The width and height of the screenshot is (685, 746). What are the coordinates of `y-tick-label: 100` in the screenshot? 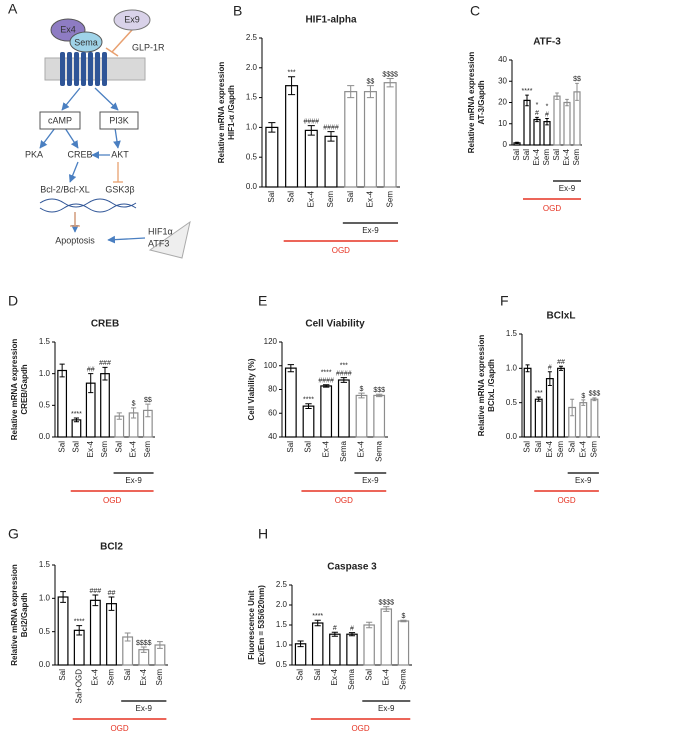 It's located at (271, 365).